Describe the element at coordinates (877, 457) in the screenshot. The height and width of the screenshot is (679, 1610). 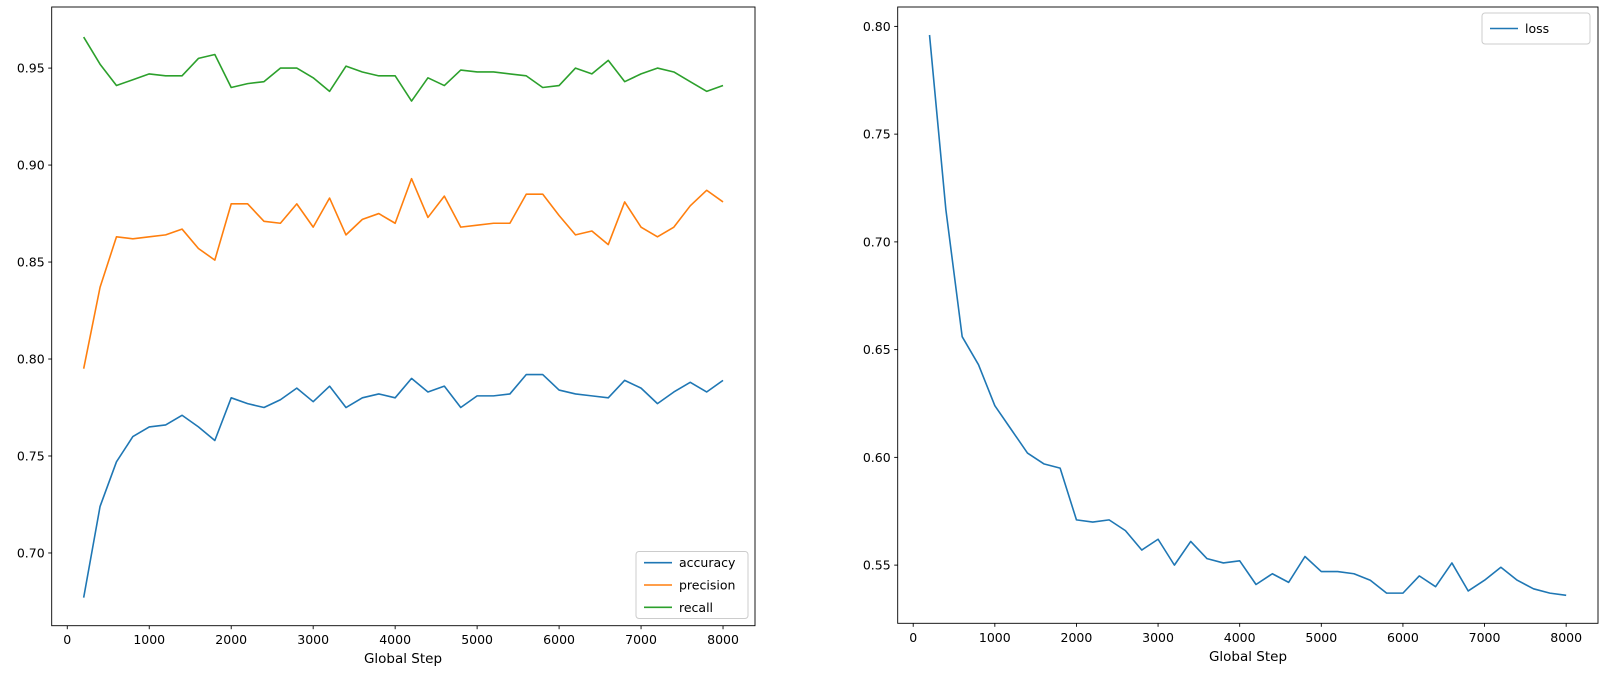
I see `y-tick-label: 0.60` at that location.